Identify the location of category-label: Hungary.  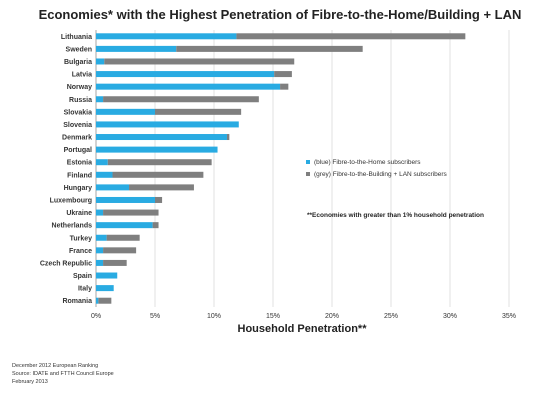
(78, 188).